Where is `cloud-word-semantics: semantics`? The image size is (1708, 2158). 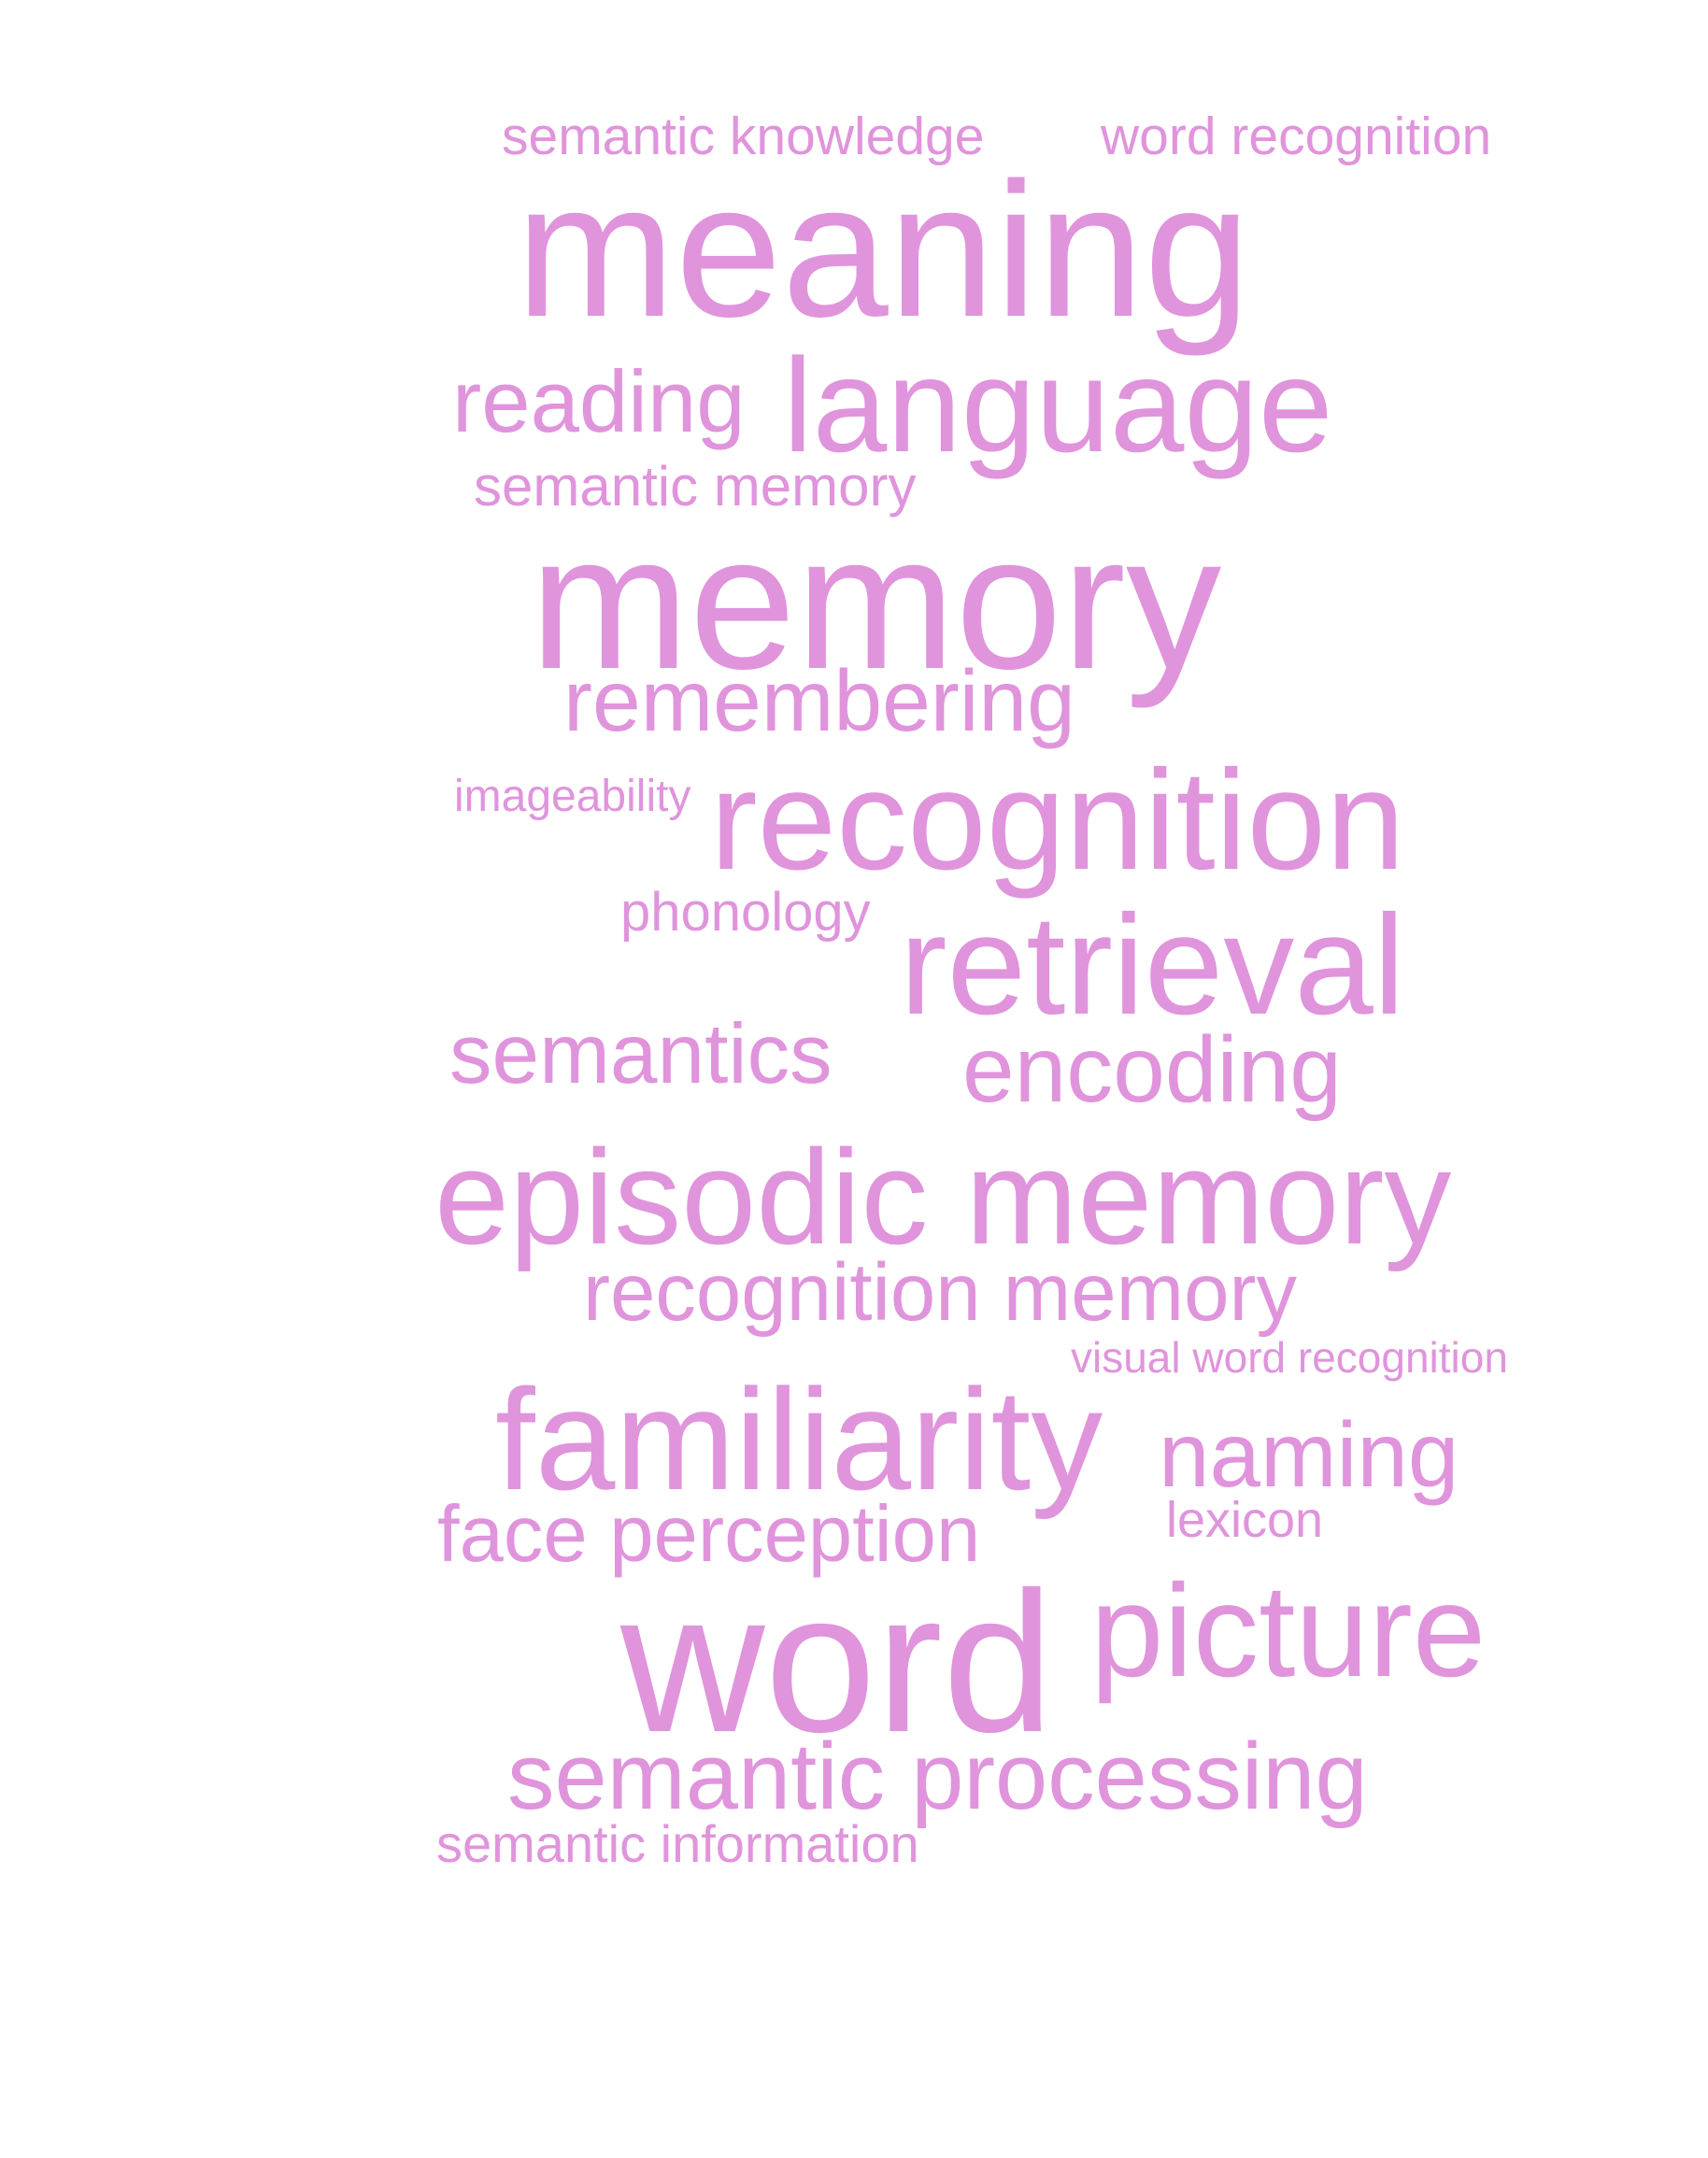 cloud-word-semantics: semantics is located at coordinates (641, 1054).